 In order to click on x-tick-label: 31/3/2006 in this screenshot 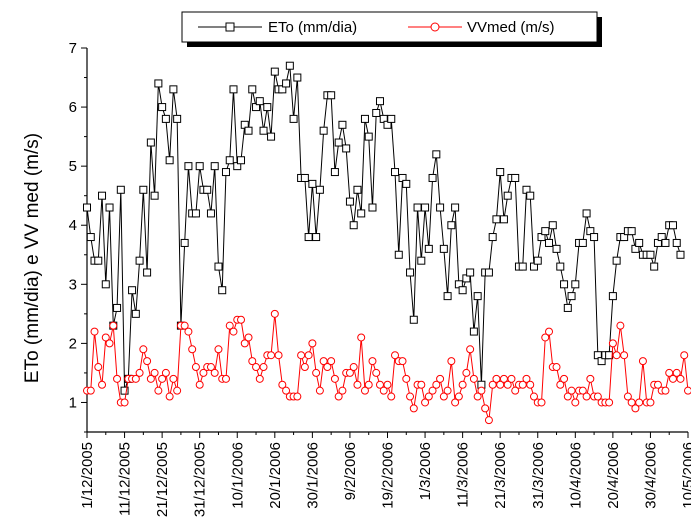, I will do `click(538, 475)`.